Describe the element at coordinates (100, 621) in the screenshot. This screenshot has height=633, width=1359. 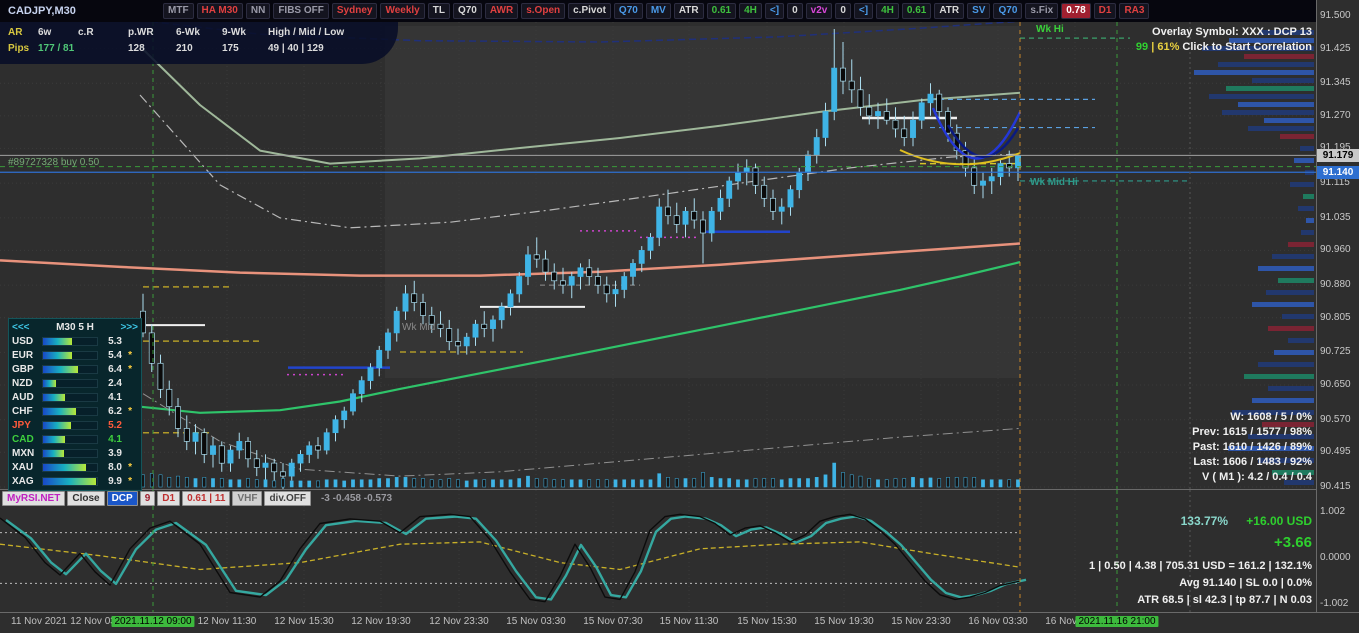
I see `time-tick: 12 Nov 03:30` at that location.